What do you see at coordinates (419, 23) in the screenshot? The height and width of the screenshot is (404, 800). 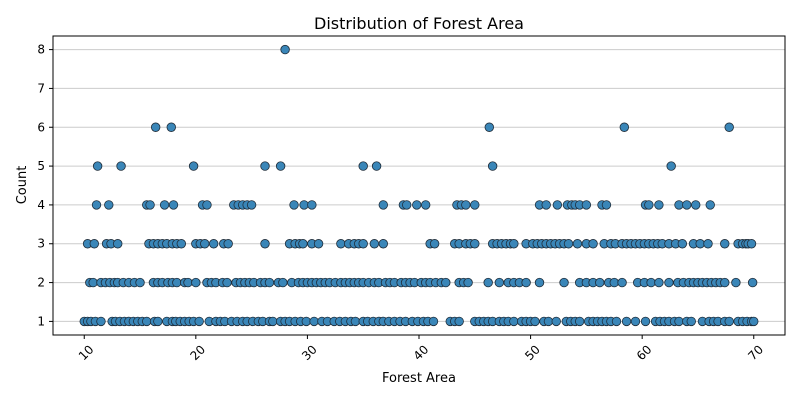 I see `chart-title: Distribution of Forest Area` at bounding box center [419, 23].